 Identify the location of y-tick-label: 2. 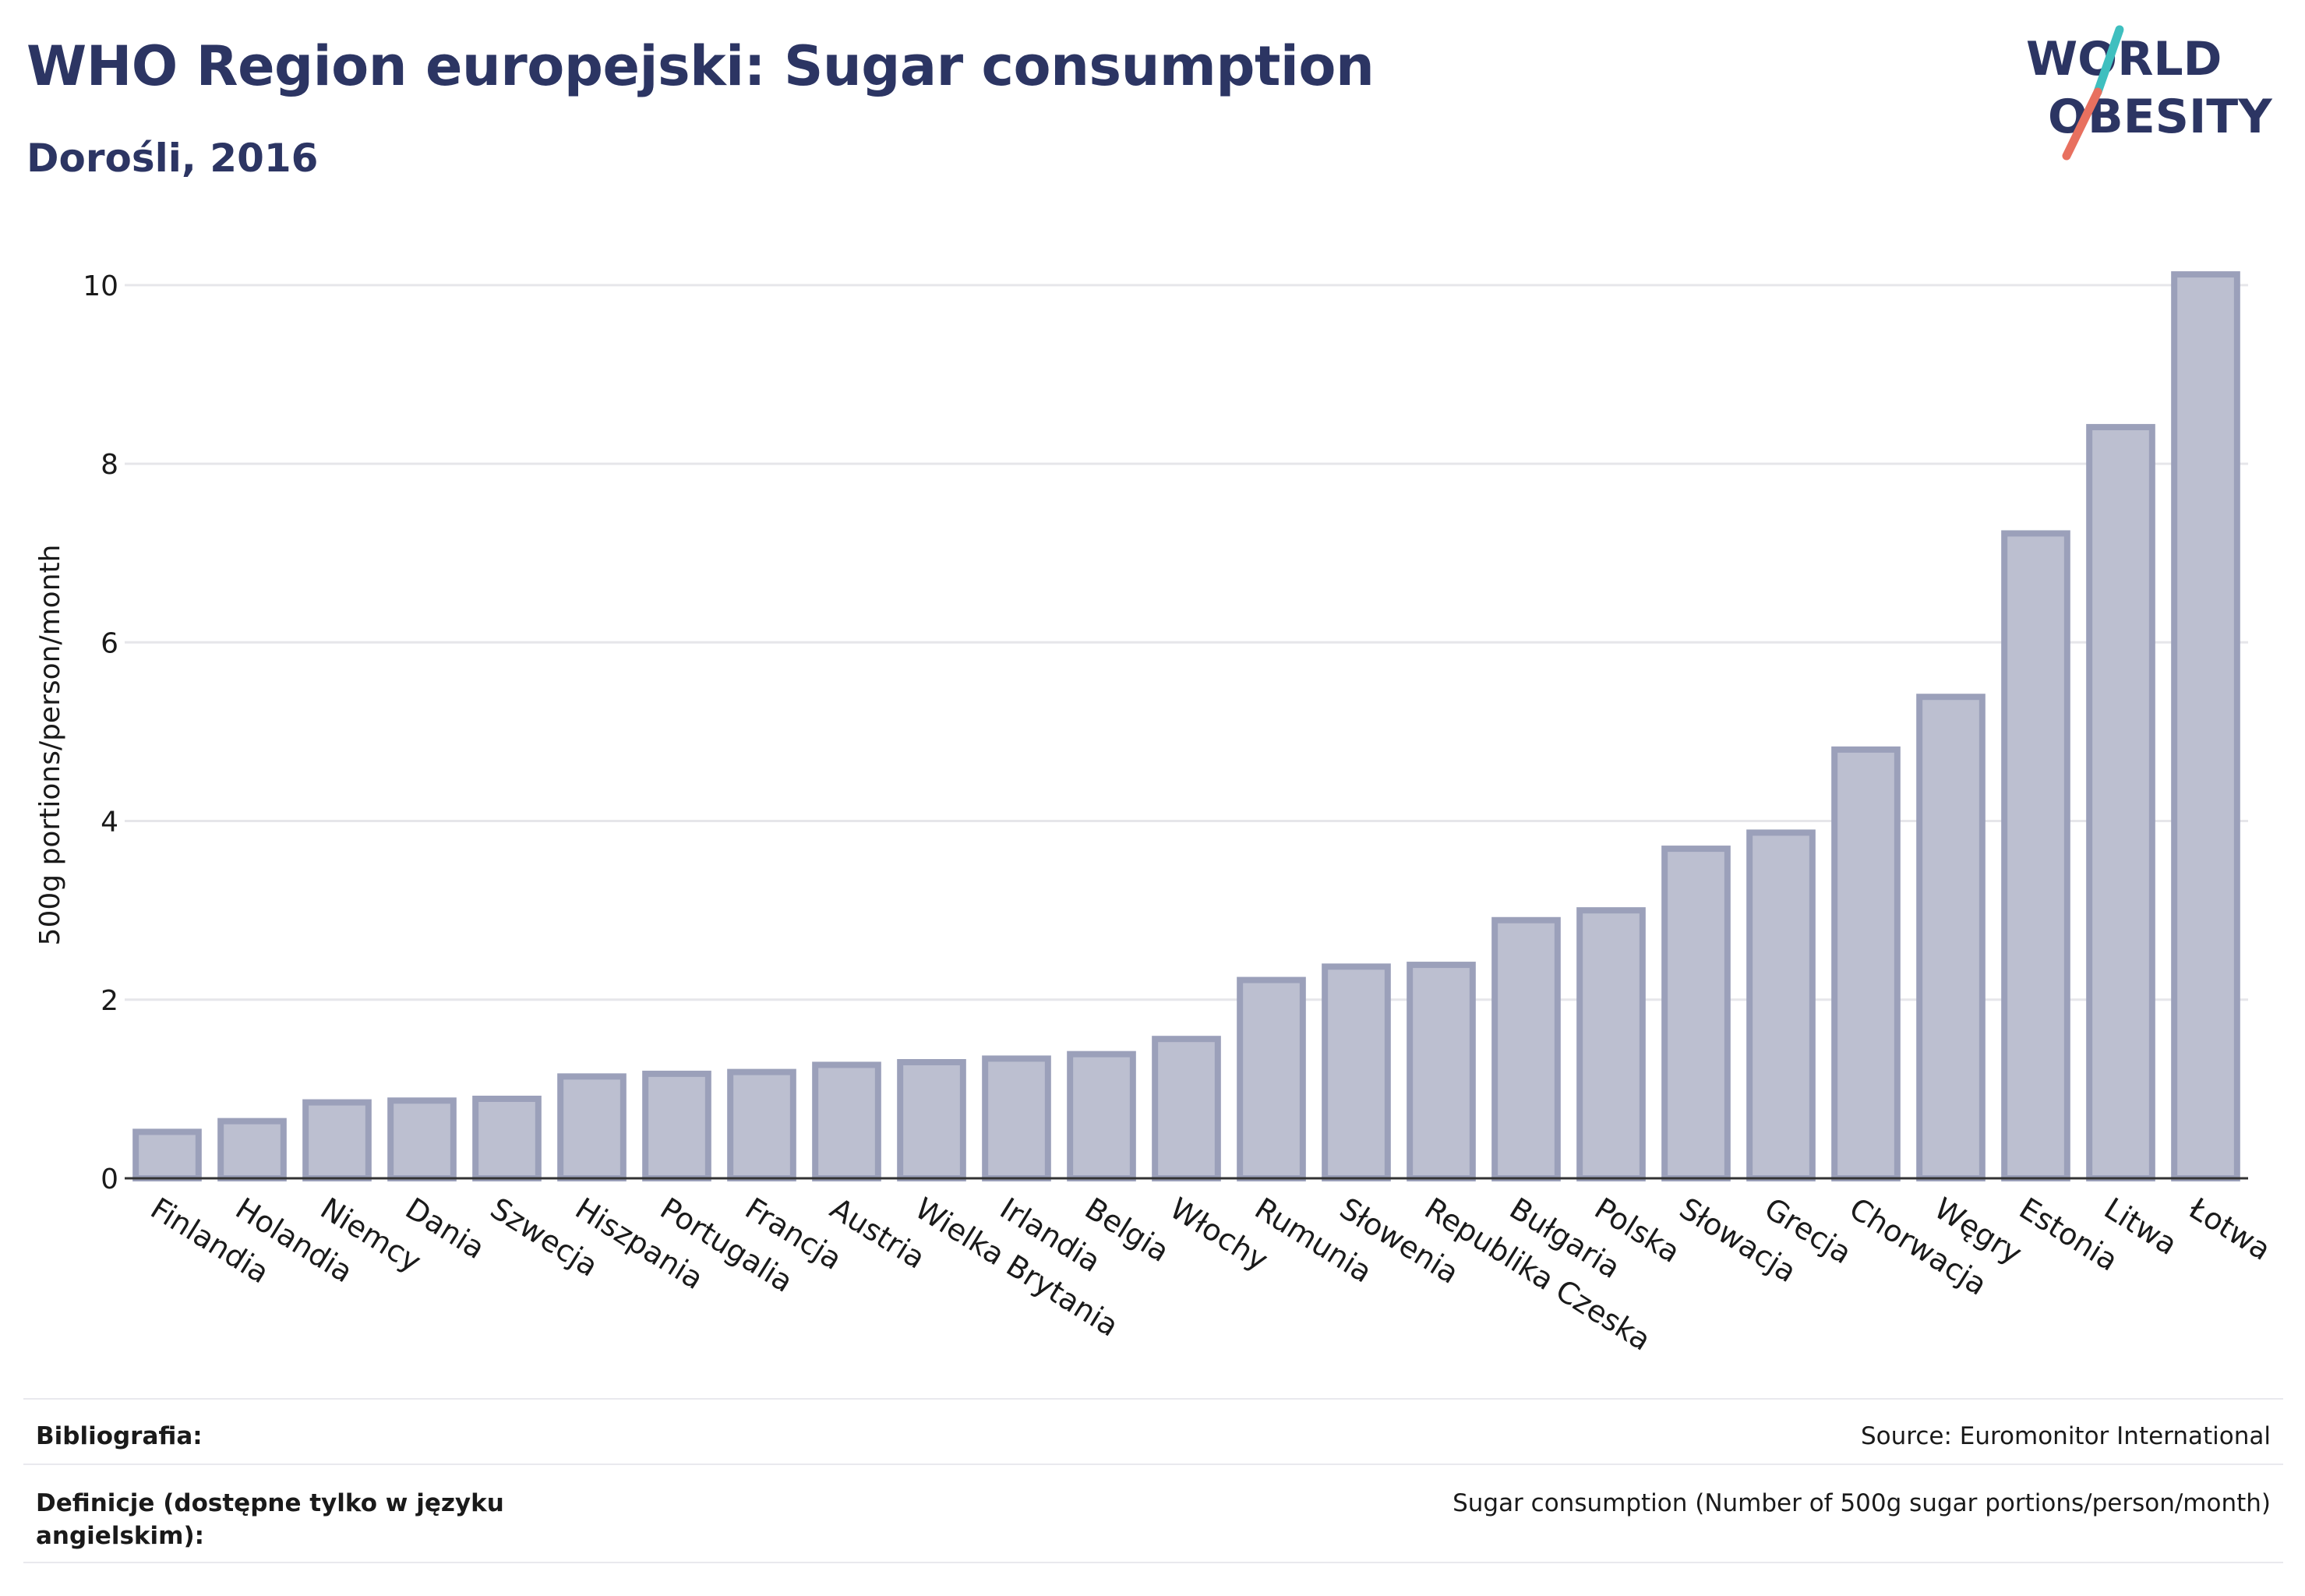
(109, 1001).